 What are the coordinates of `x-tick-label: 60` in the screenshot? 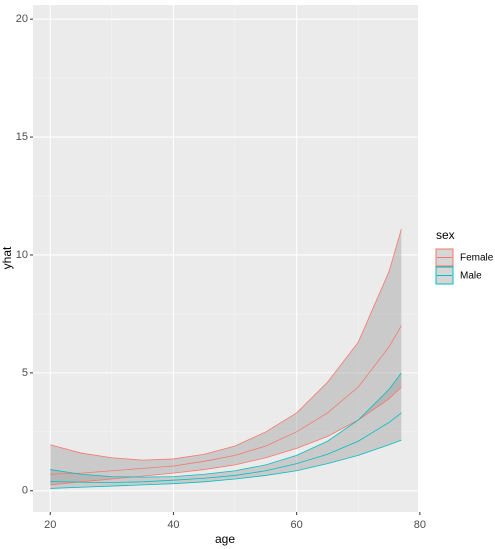 It's located at (297, 525).